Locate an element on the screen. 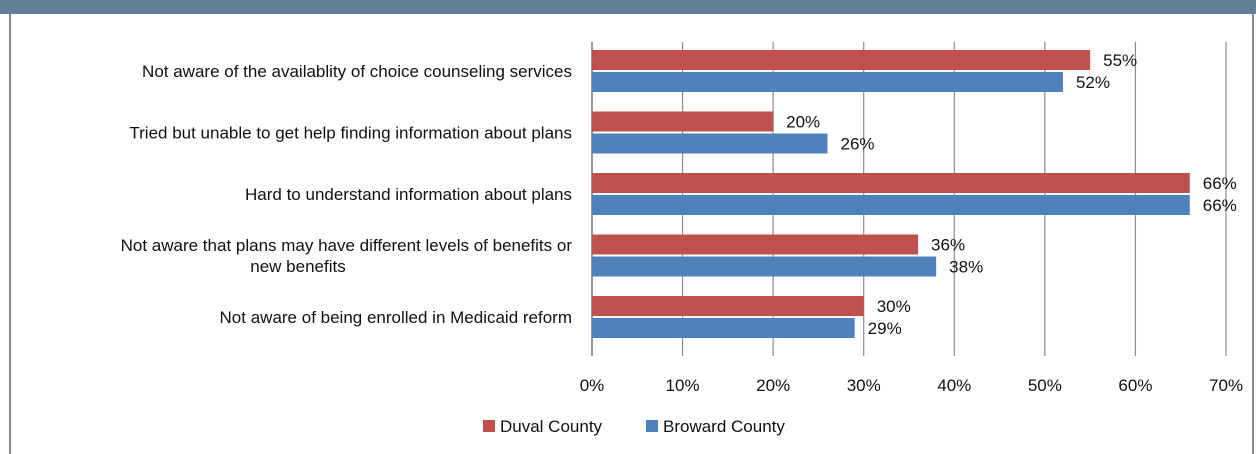  data-label: 38% is located at coordinates (966, 267).